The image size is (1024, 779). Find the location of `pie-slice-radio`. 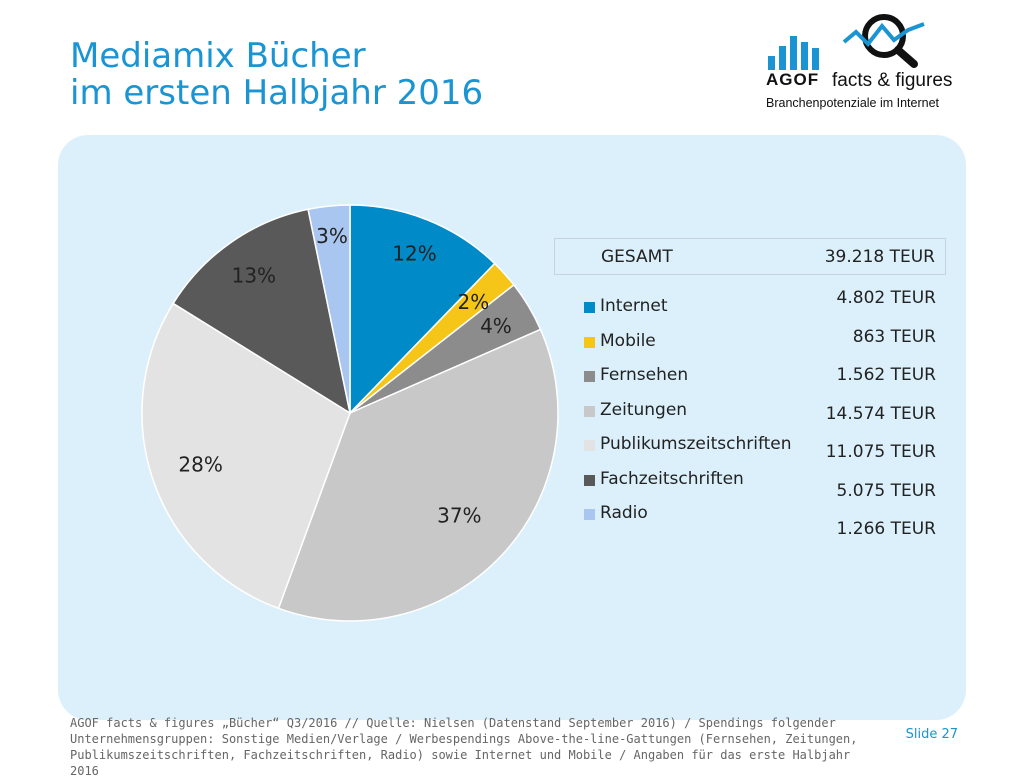

pie-slice-radio is located at coordinates (329, 309).